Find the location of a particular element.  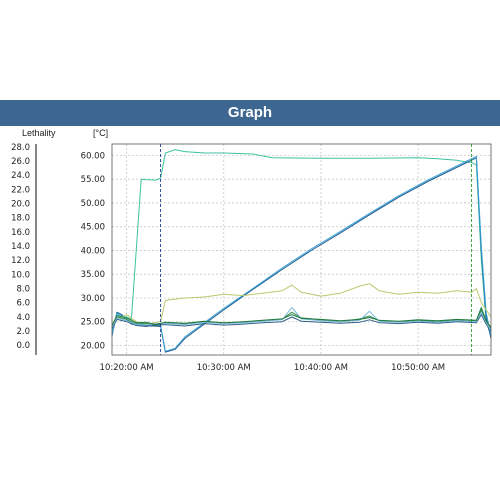

lethality-tick-label: 20.0 is located at coordinates (20, 204).